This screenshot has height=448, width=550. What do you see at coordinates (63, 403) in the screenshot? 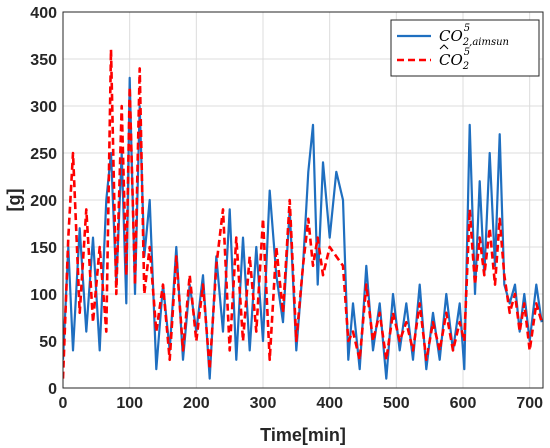
I see `x-tick-label: 0` at bounding box center [63, 403].